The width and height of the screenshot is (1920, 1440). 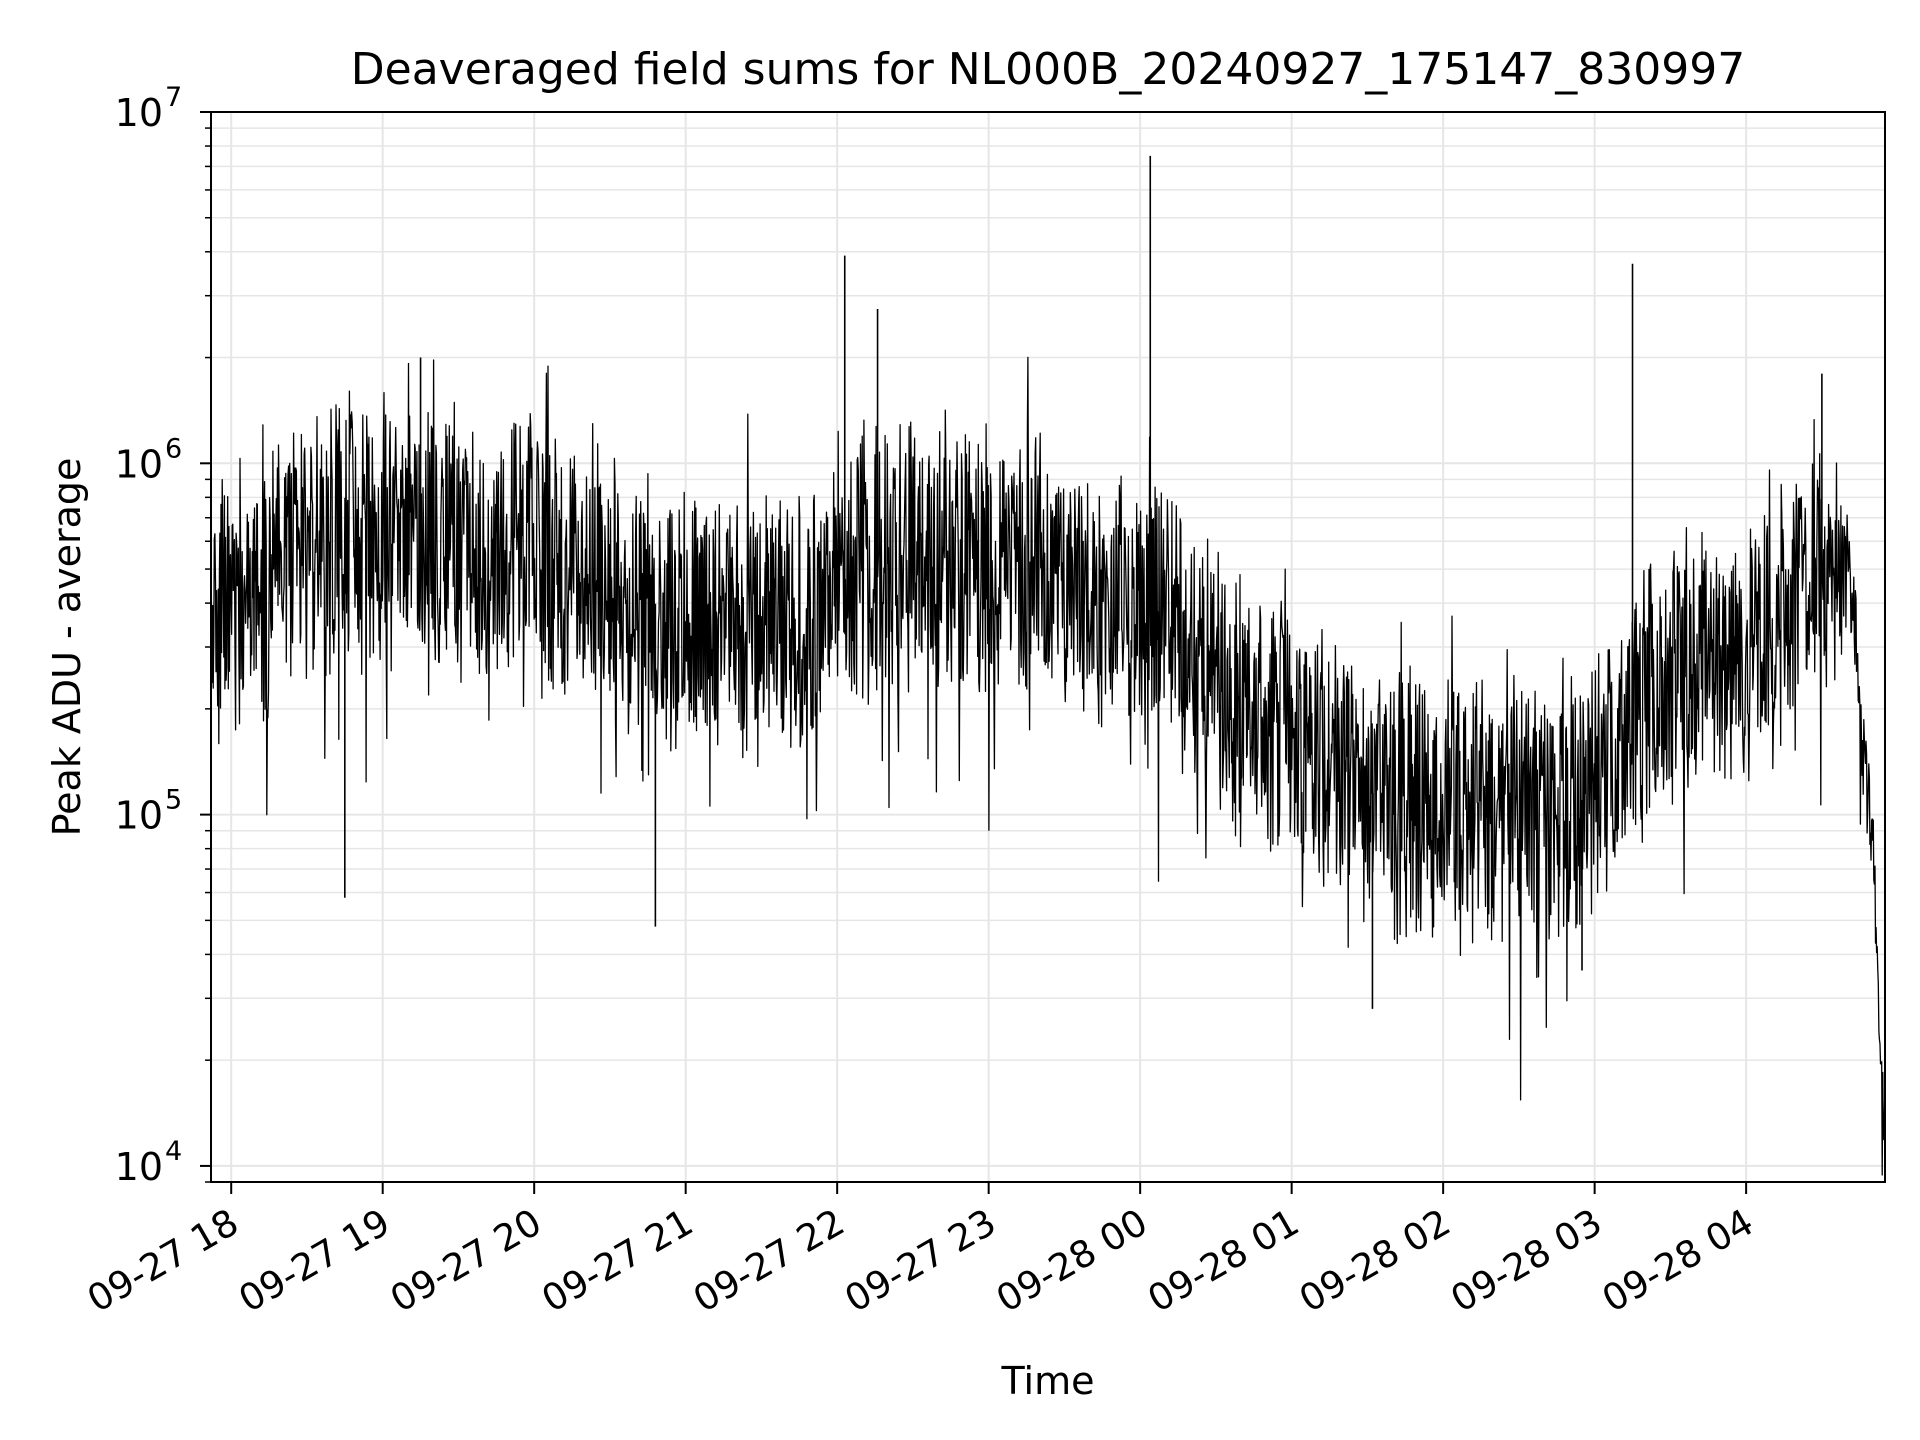 I want to click on y-axis-label: Peak ADU - average, so click(x=67, y=647).